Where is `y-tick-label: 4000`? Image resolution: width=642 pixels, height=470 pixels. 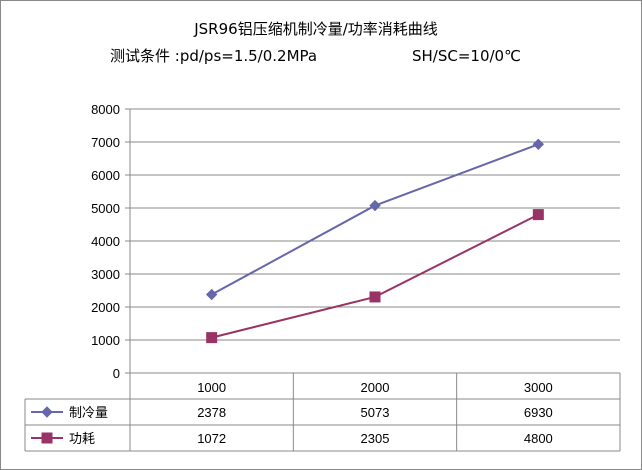
y-tick-label: 4000 is located at coordinates (105, 241).